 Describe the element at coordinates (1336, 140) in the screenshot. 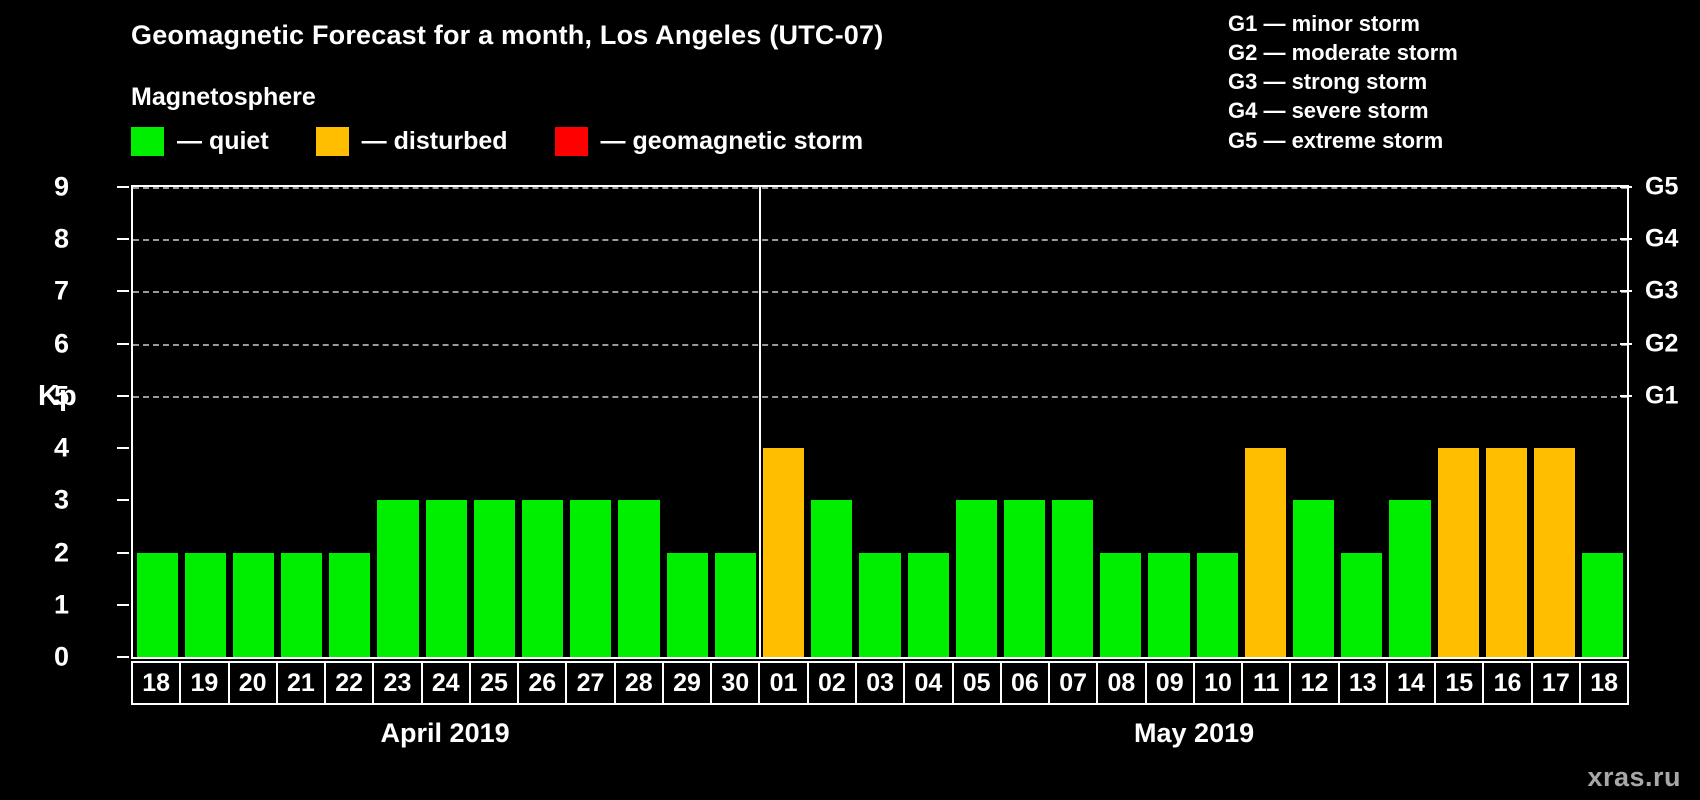

I see `g-scale-row-5: G5 — extreme storm` at that location.